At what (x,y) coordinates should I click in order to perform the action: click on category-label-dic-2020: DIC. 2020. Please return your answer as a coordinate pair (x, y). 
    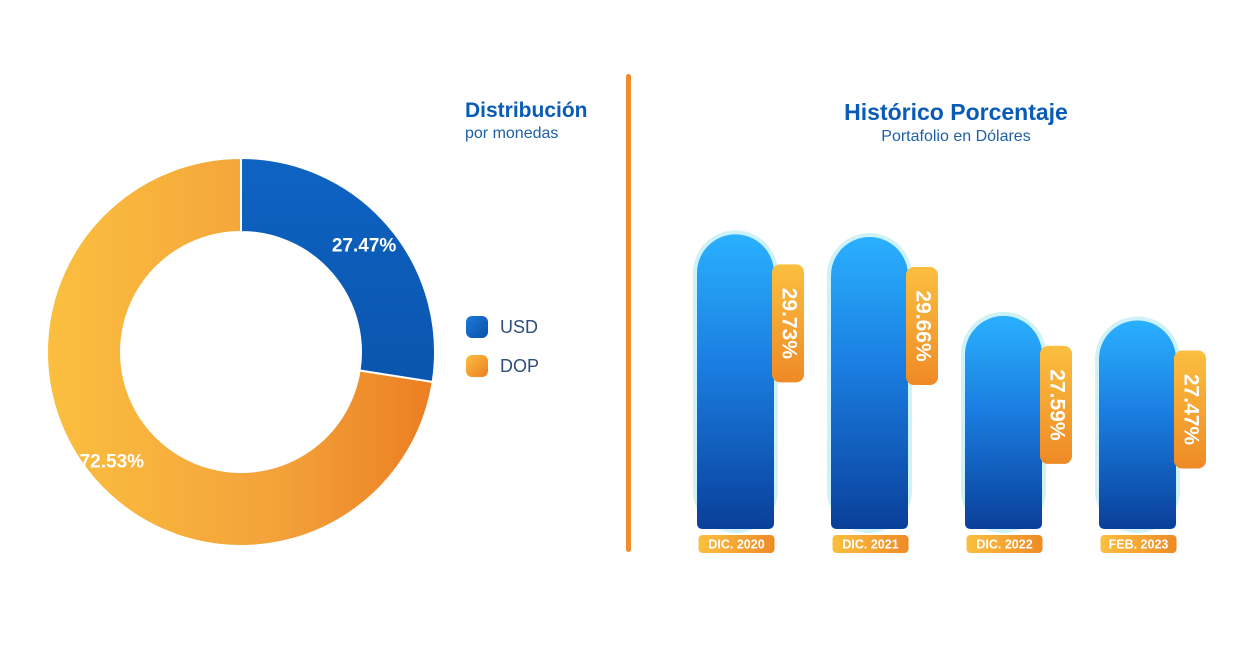
    Looking at the image, I should click on (736, 544).